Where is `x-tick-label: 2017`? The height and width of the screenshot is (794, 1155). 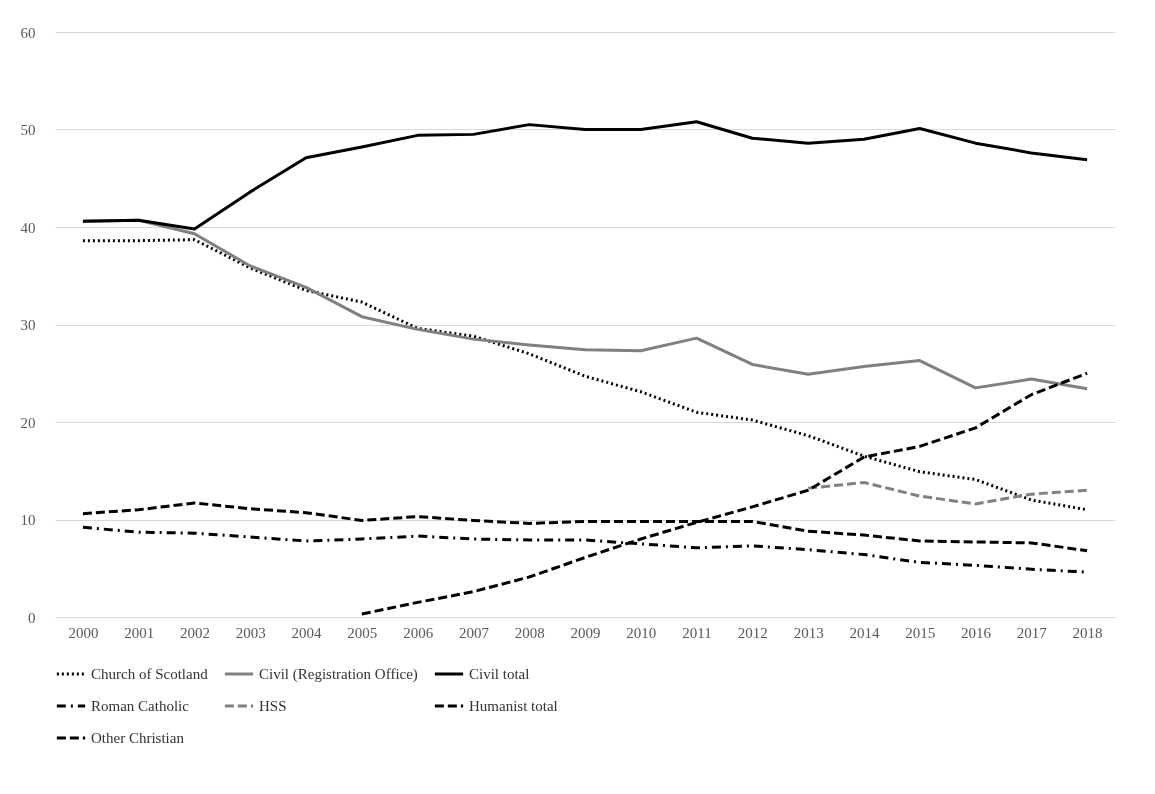
x-tick-label: 2017 is located at coordinates (1032, 632).